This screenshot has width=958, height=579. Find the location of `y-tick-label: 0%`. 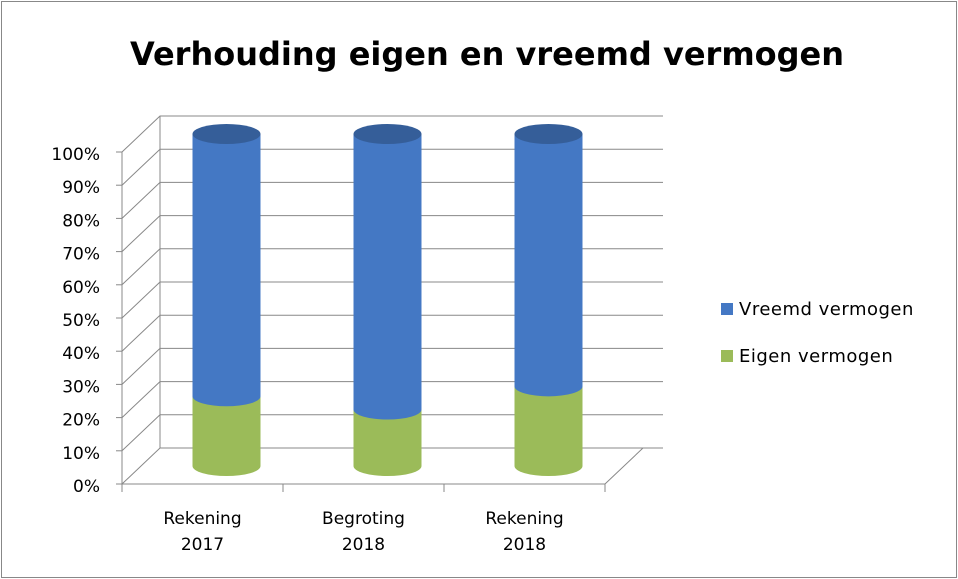

y-tick-label: 0% is located at coordinates (86, 487).